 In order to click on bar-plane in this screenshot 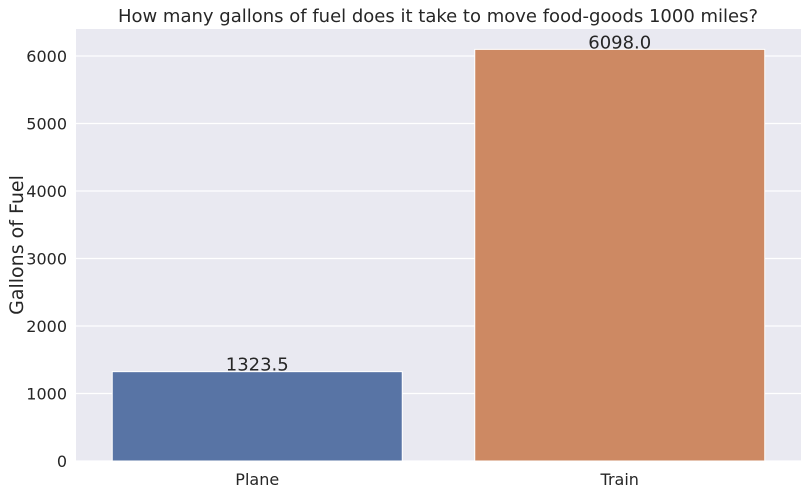, I will do `click(257, 416)`.